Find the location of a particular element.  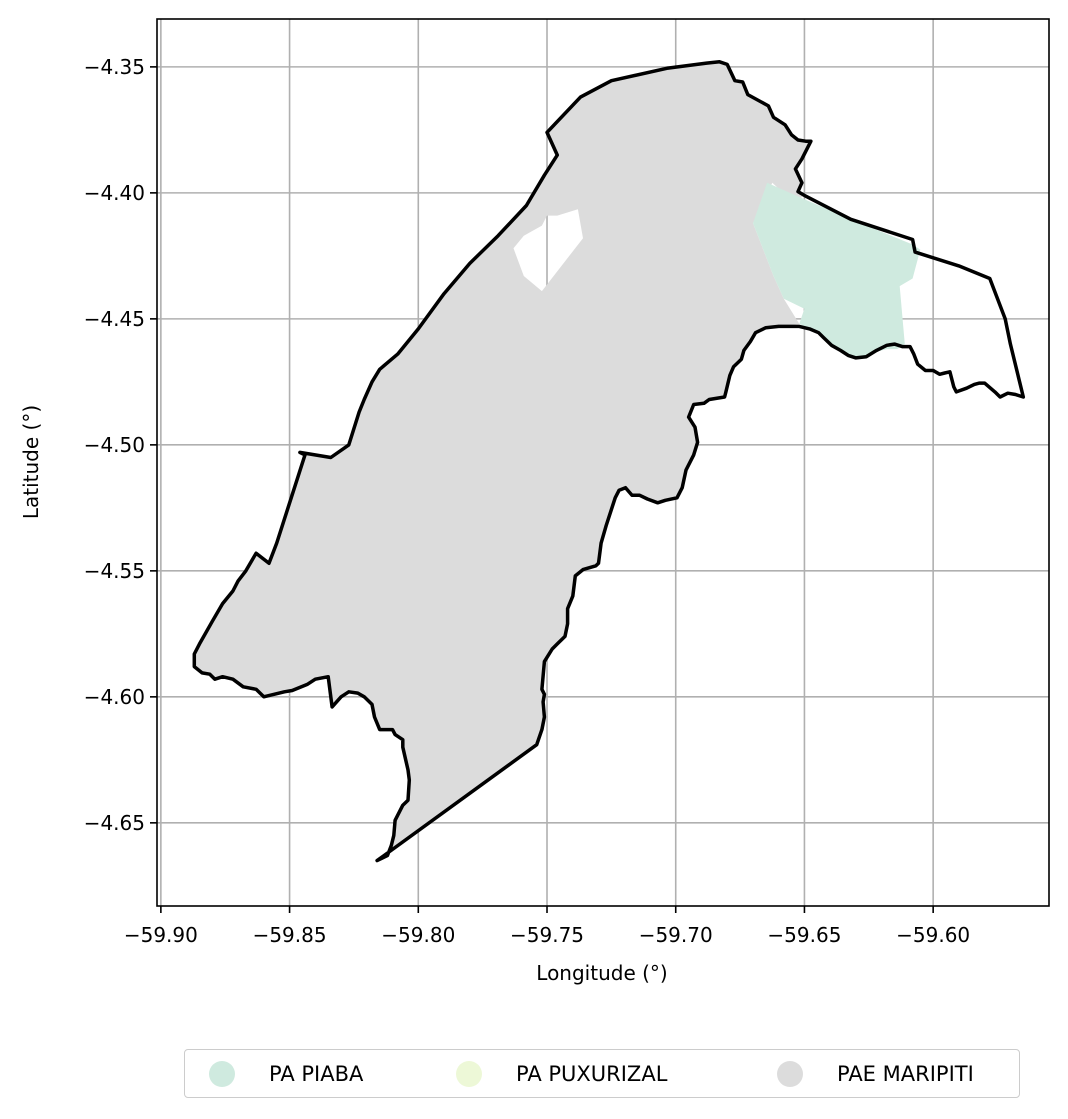

x-tick-label-3: −59.75 is located at coordinates (547, 935).